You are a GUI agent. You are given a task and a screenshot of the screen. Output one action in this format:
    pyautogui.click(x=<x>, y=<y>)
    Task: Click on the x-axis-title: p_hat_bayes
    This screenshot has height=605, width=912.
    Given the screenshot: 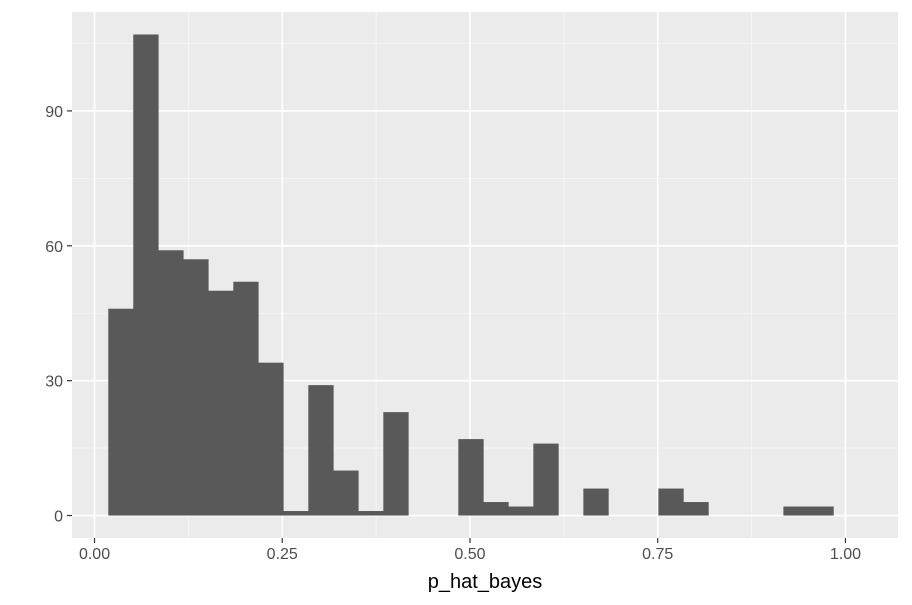 What is the action you would take?
    pyautogui.click(x=485, y=582)
    